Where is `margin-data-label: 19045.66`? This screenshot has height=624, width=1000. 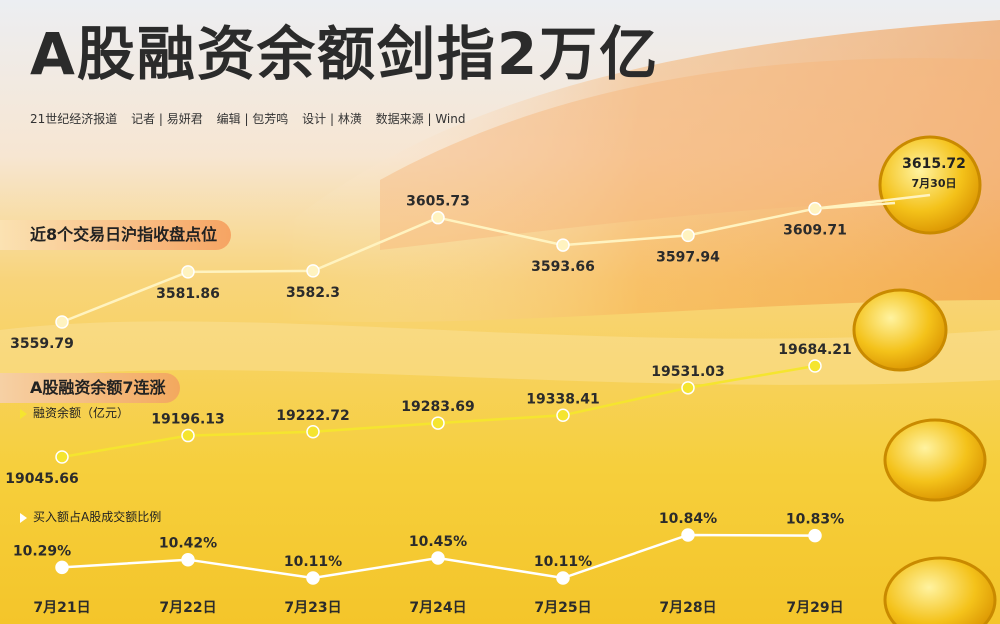 margin-data-label: 19045.66 is located at coordinates (42, 479).